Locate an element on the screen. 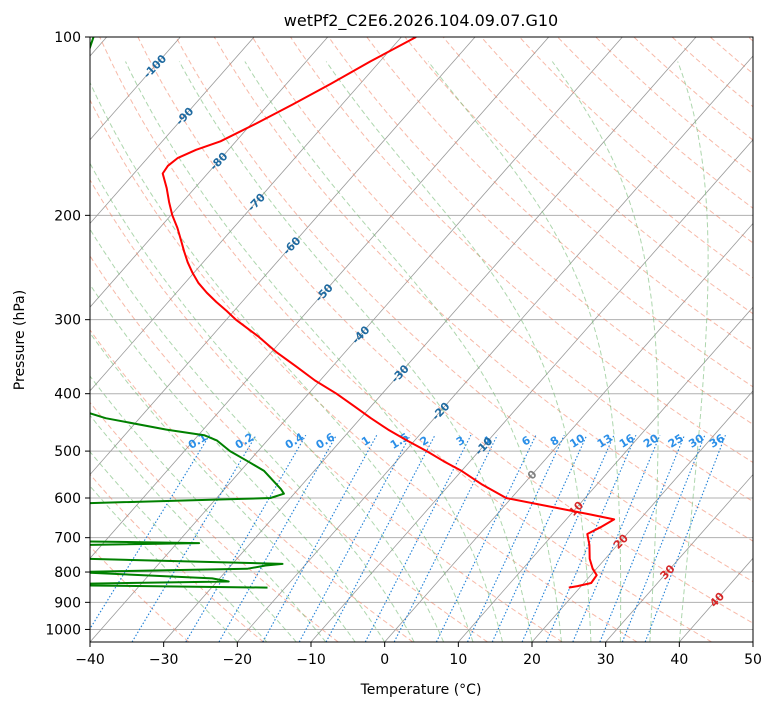  x-tick-label: 40 is located at coordinates (679, 660).